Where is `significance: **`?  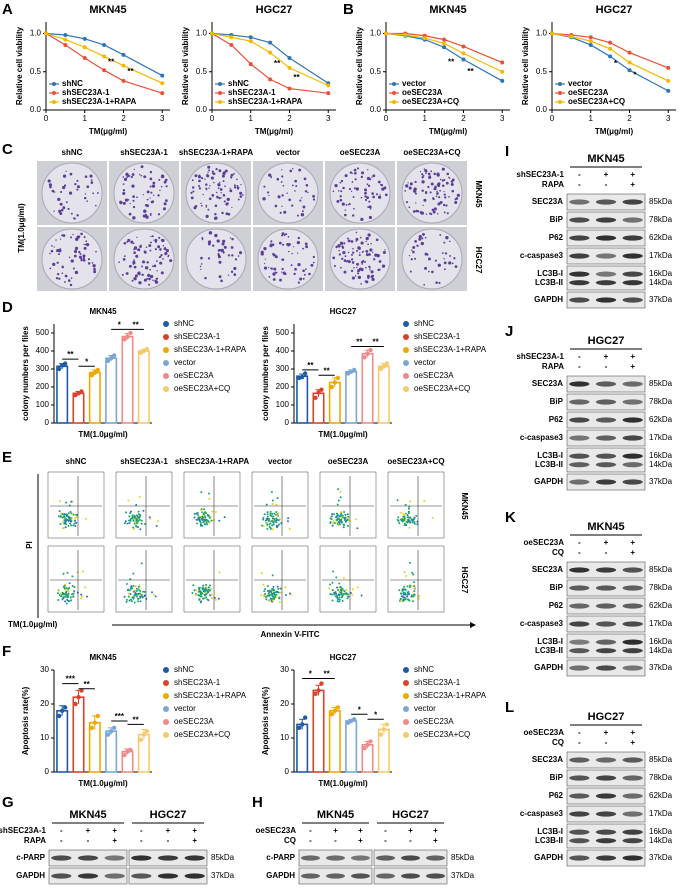 significance: ** is located at coordinates (136, 325).